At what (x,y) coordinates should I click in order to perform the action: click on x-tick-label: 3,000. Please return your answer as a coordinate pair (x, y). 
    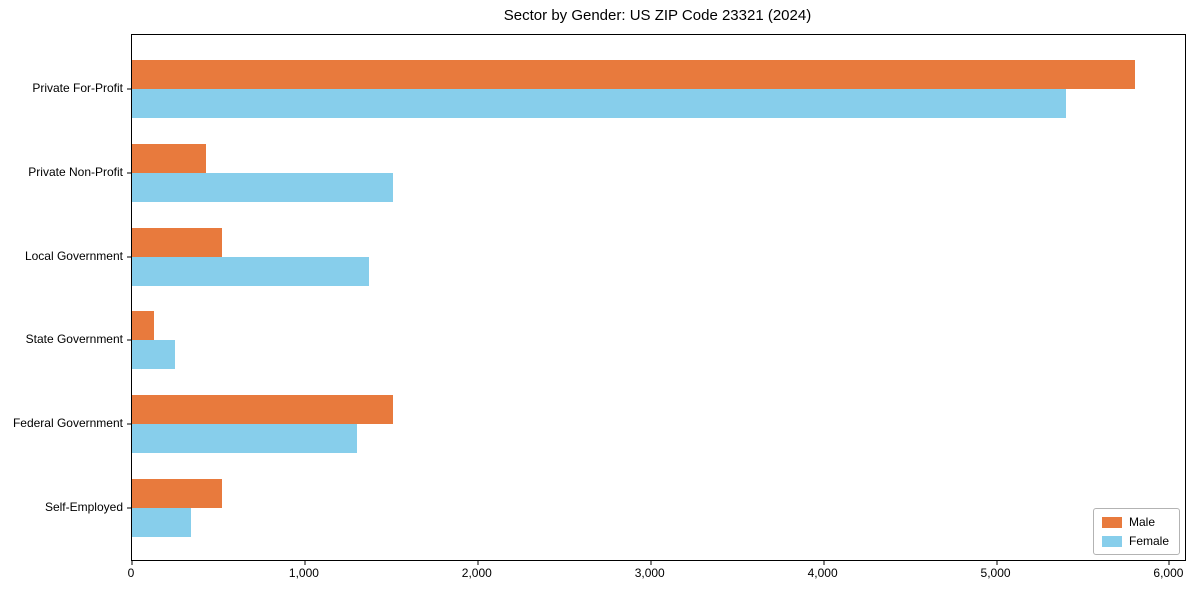
    Looking at the image, I should click on (649, 573).